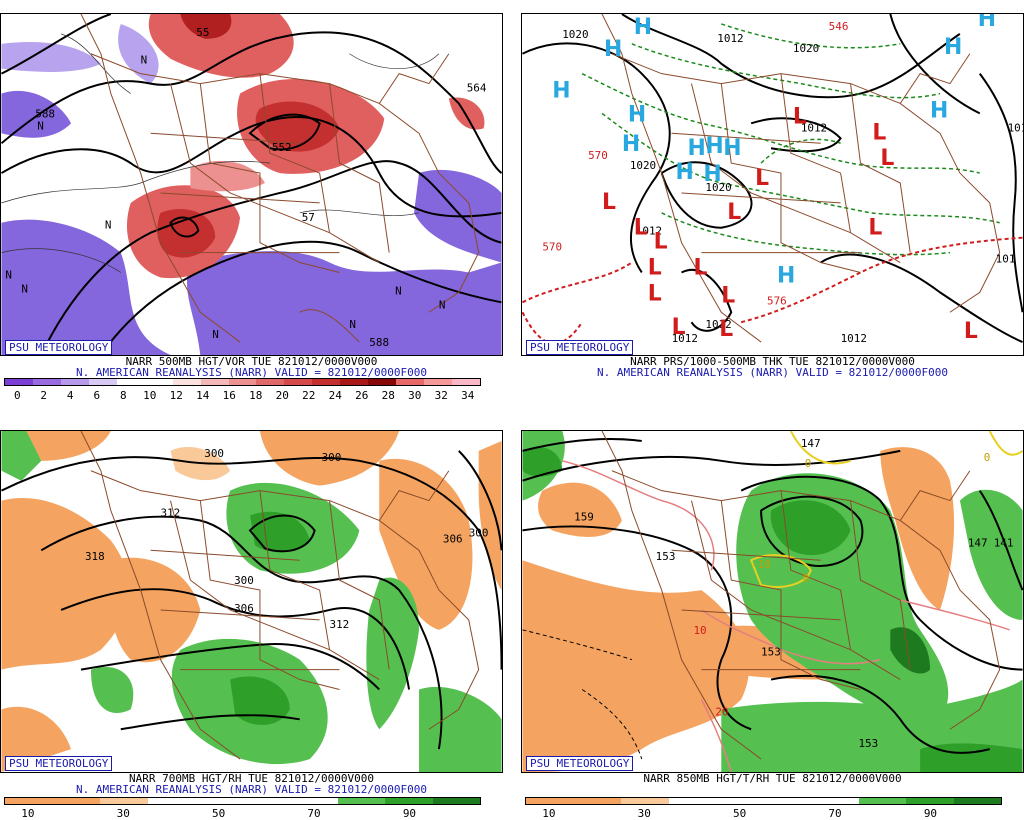 This screenshot has height=820, width=1024. What do you see at coordinates (344, 303) in the screenshot?
I see `vort-negative-south` at bounding box center [344, 303].